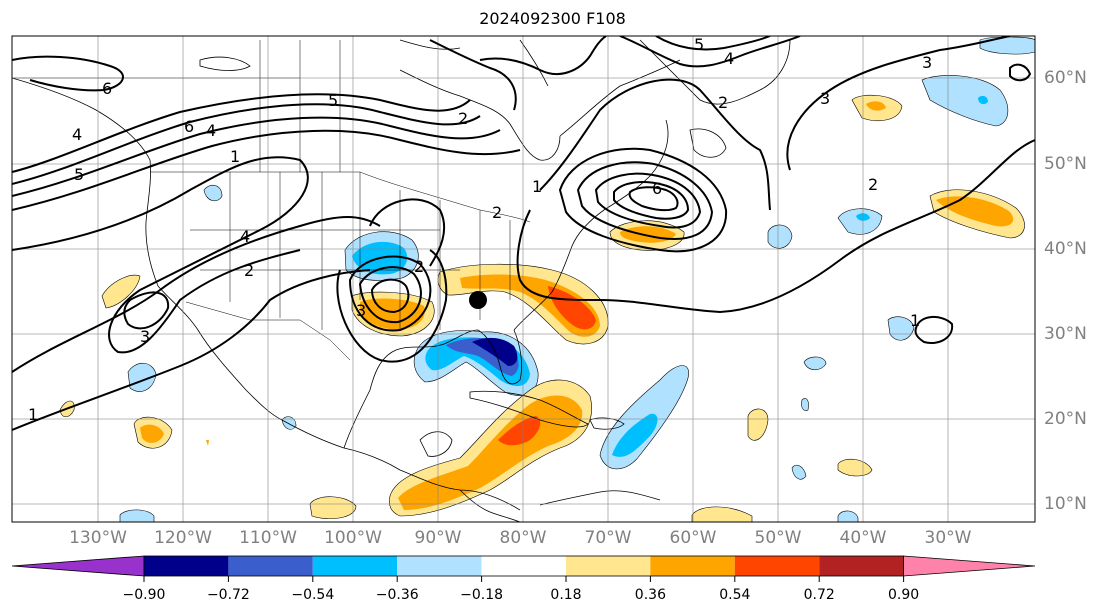 The image size is (1105, 615). I want to click on greenland, so click(715, 72).